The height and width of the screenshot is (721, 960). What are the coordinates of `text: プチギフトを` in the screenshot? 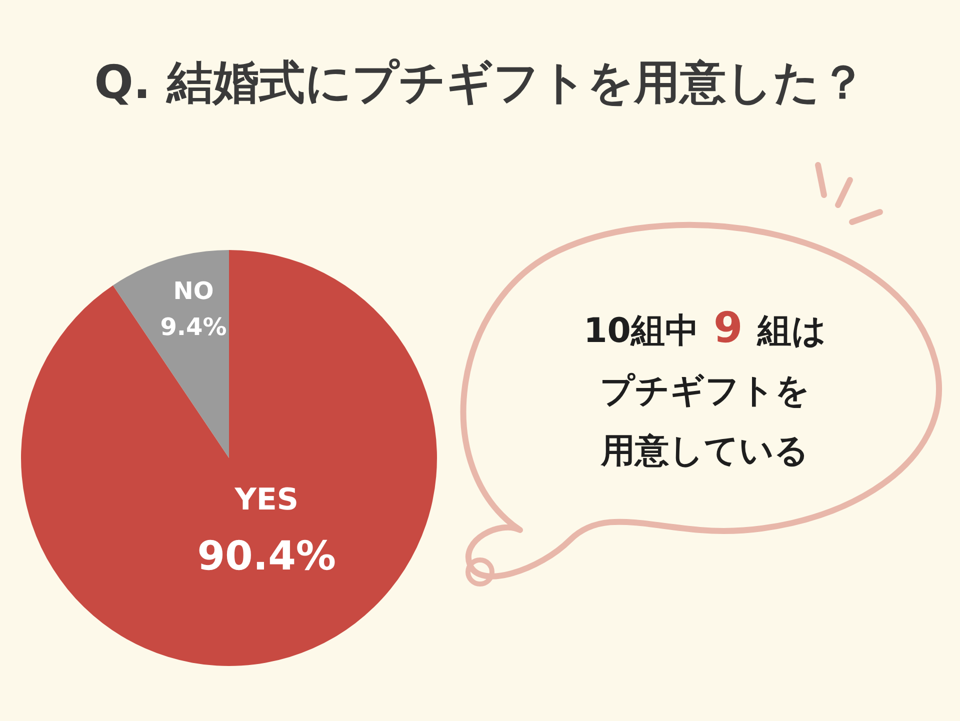 It's located at (705, 391).